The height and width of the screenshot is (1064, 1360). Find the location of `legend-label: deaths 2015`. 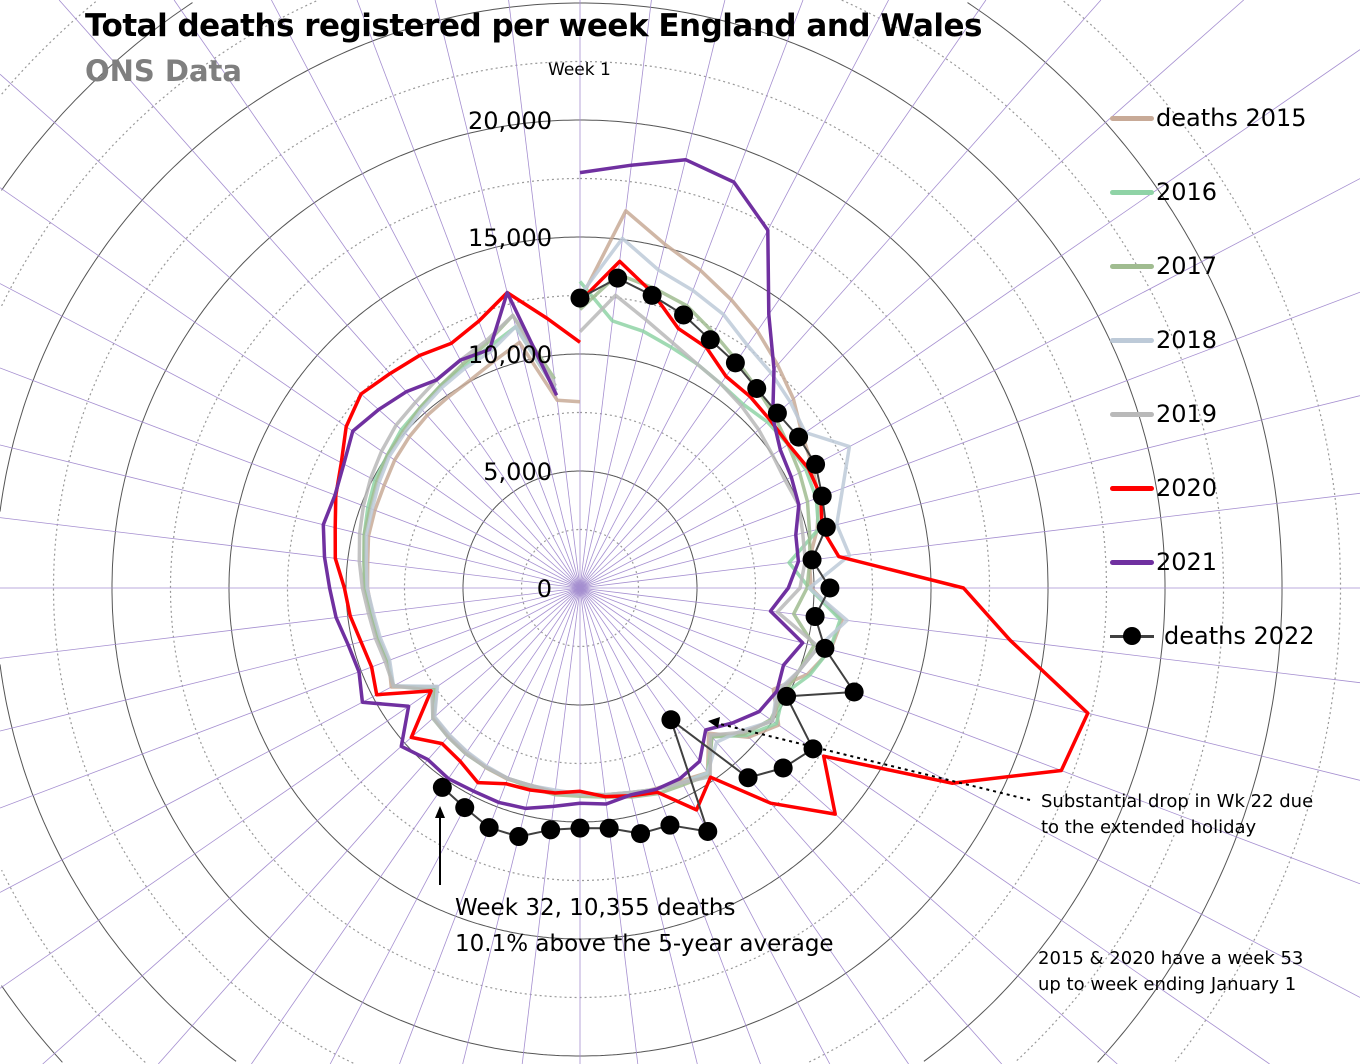

legend-label: deaths 2015 is located at coordinates (1231, 118).